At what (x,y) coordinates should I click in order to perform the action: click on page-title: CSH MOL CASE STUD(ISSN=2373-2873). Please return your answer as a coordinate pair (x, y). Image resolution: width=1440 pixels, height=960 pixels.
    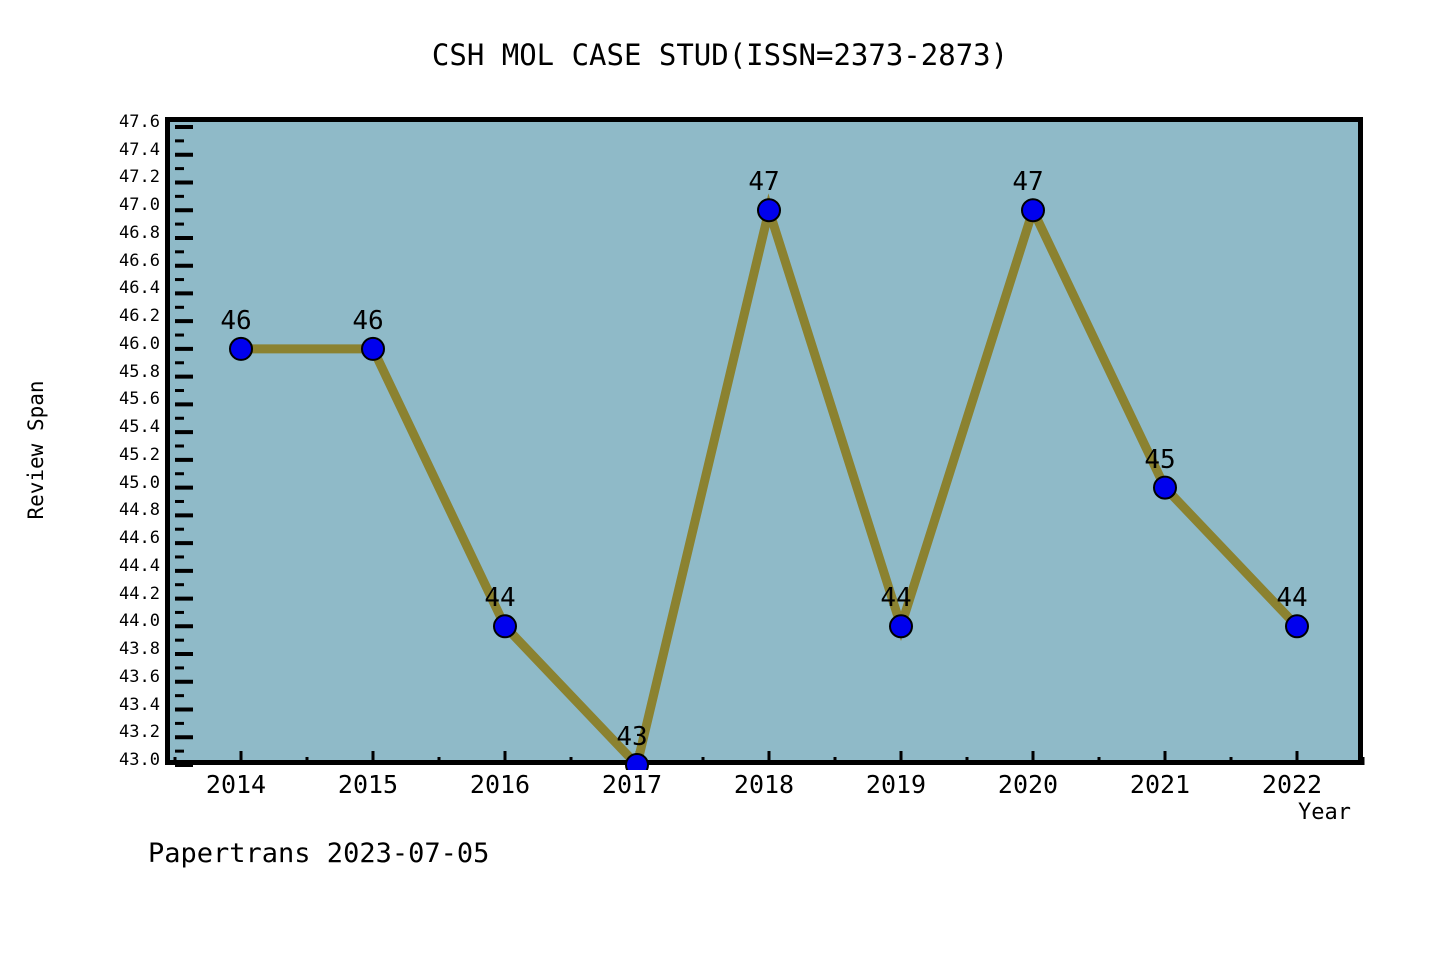
    Looking at the image, I should click on (720, 55).